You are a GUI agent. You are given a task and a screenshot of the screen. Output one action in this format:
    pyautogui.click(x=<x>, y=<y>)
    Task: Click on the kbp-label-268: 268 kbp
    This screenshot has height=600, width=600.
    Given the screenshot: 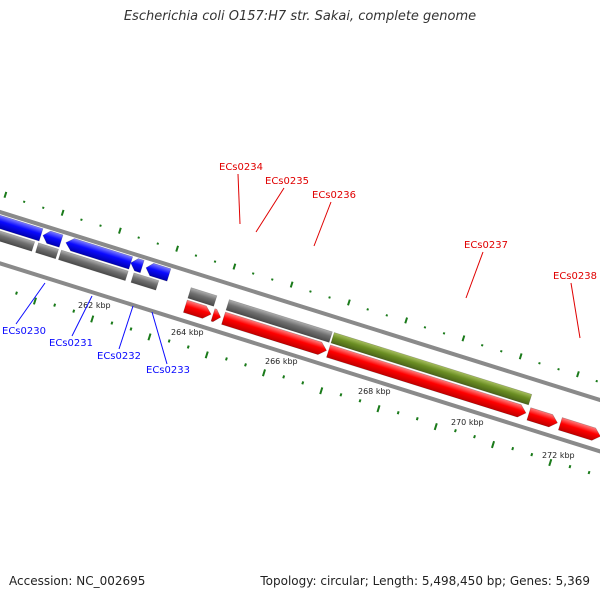 What is the action you would take?
    pyautogui.click(x=374, y=391)
    